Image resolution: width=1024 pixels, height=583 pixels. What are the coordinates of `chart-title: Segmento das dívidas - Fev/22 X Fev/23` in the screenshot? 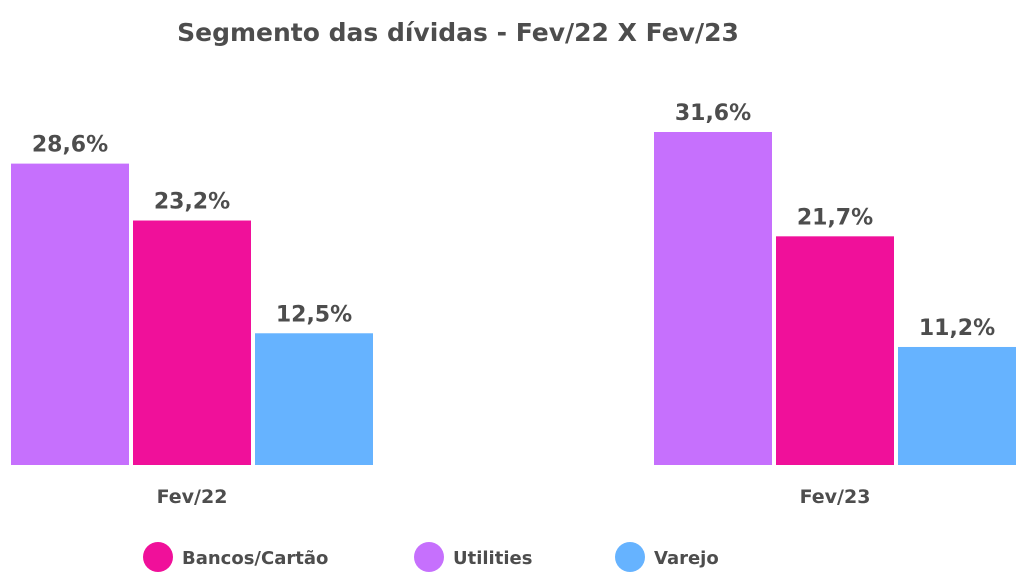 It's located at (458, 32).